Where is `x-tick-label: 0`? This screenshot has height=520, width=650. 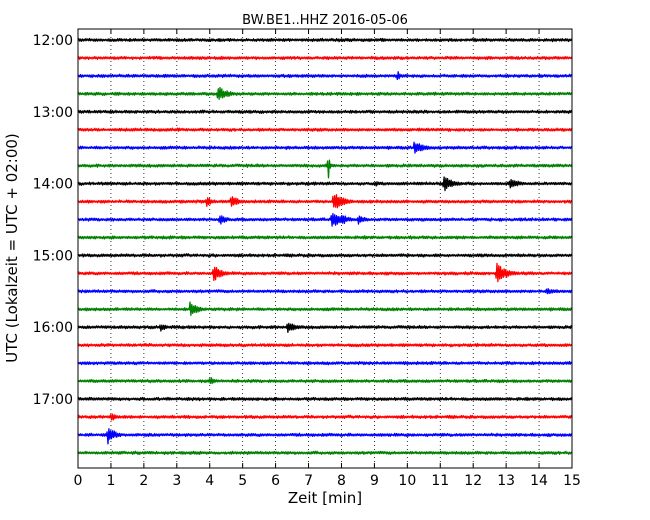 x-tick-label: 0 is located at coordinates (78, 481).